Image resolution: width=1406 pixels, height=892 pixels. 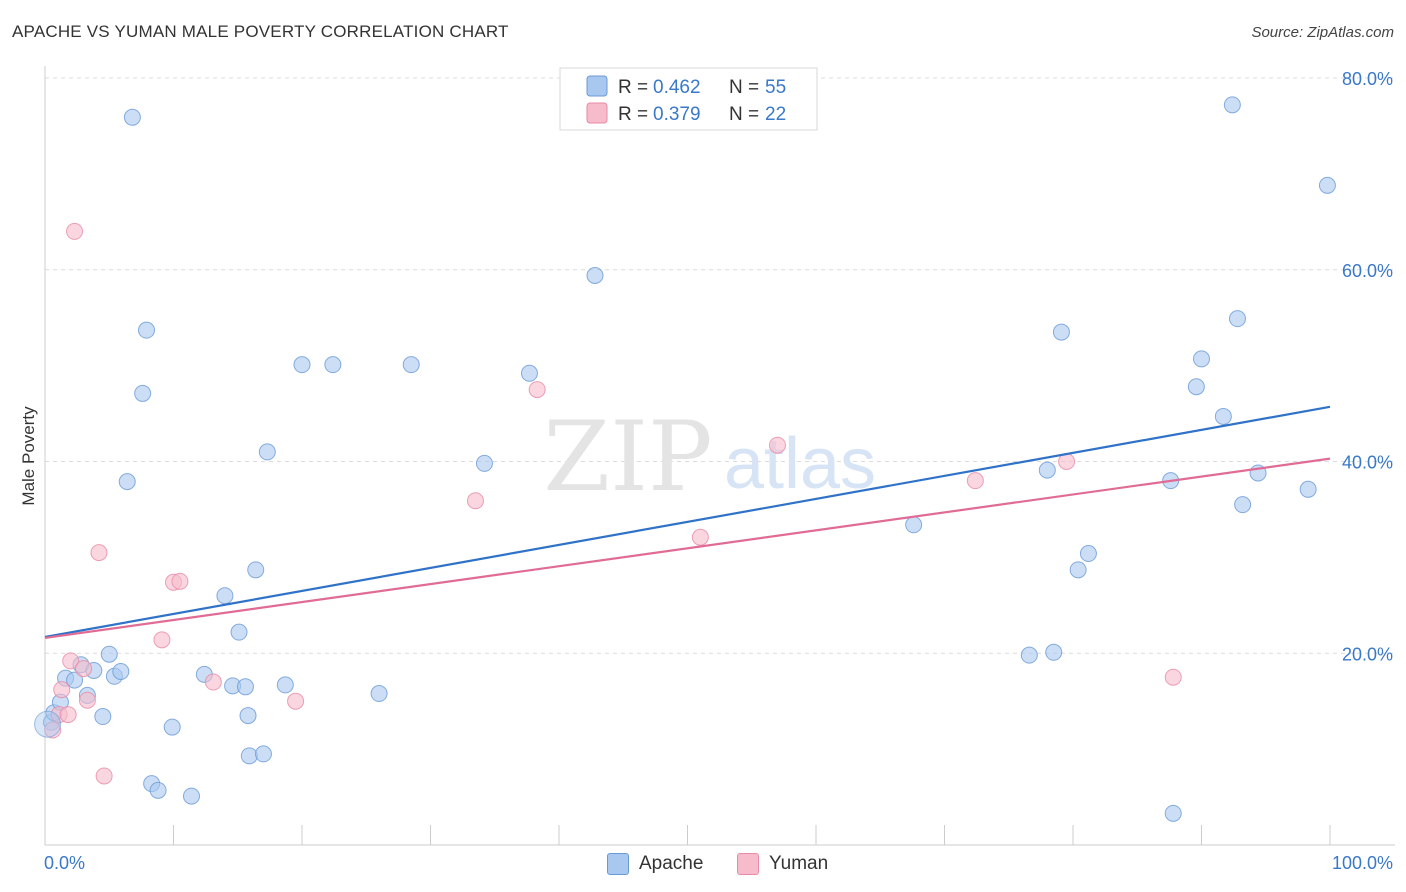 I want to click on x-tick-label: 100.0%, so click(x=1362, y=863).